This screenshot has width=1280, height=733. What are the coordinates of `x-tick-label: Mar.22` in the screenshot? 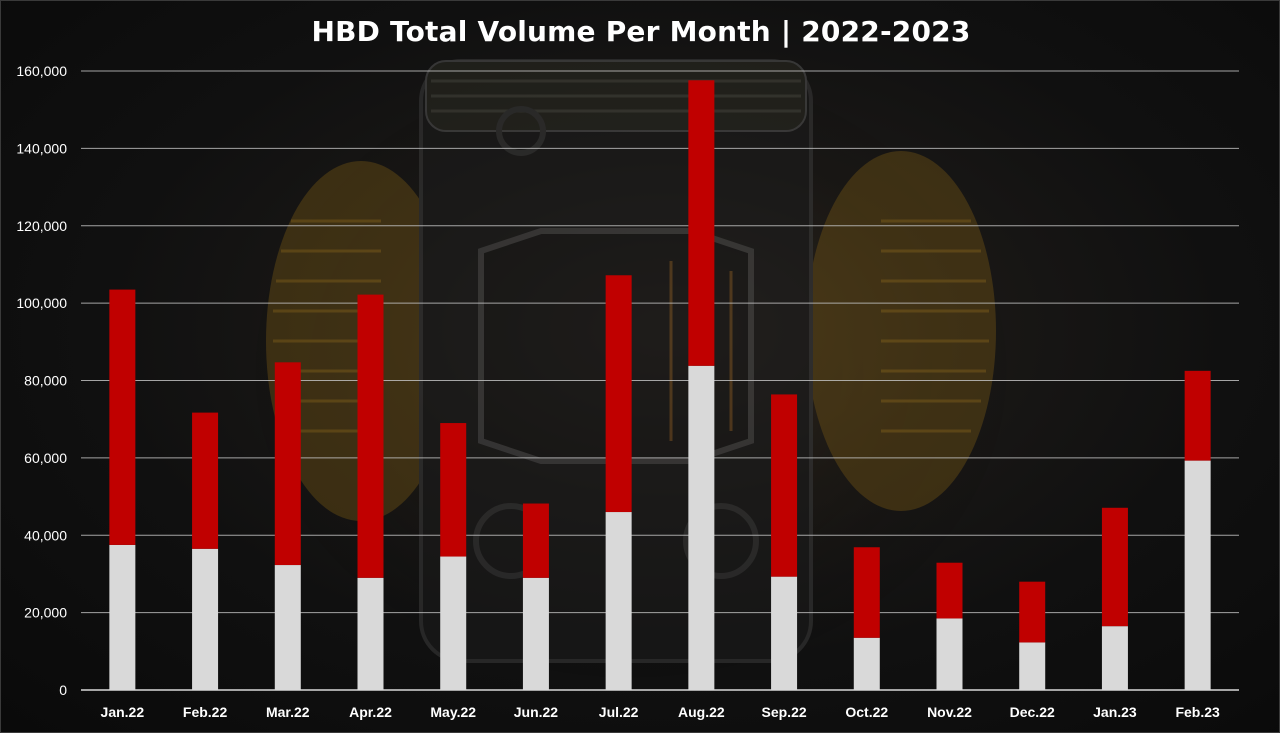 It's located at (288, 712).